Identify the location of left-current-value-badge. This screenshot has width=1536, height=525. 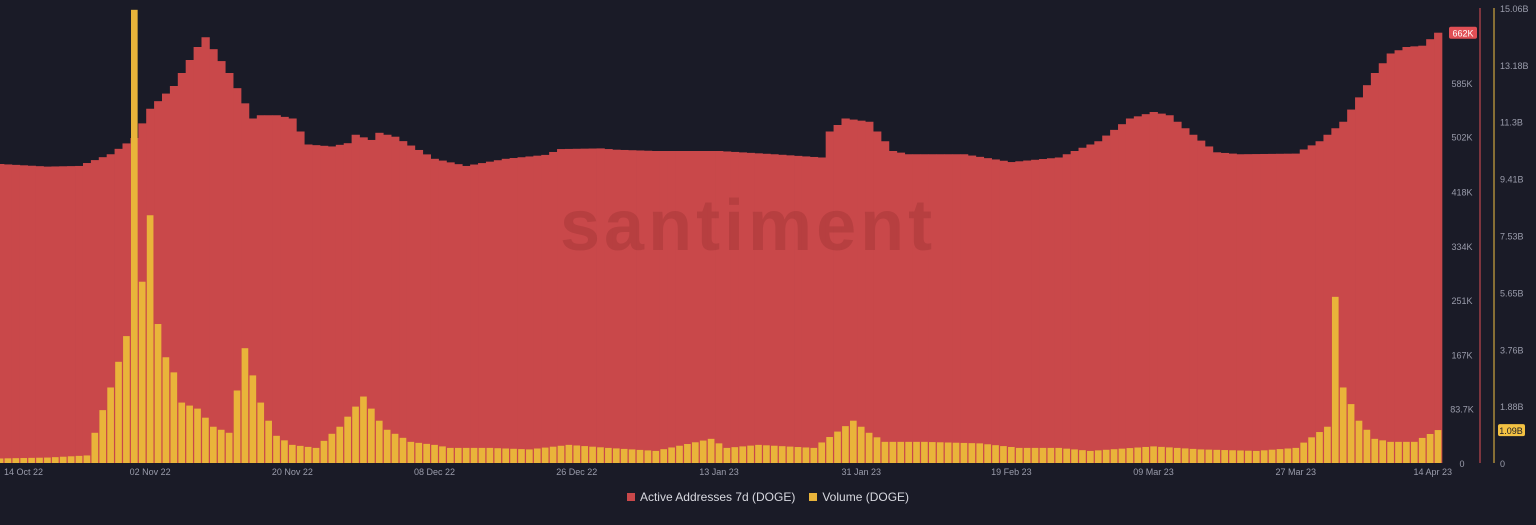
(1463, 32).